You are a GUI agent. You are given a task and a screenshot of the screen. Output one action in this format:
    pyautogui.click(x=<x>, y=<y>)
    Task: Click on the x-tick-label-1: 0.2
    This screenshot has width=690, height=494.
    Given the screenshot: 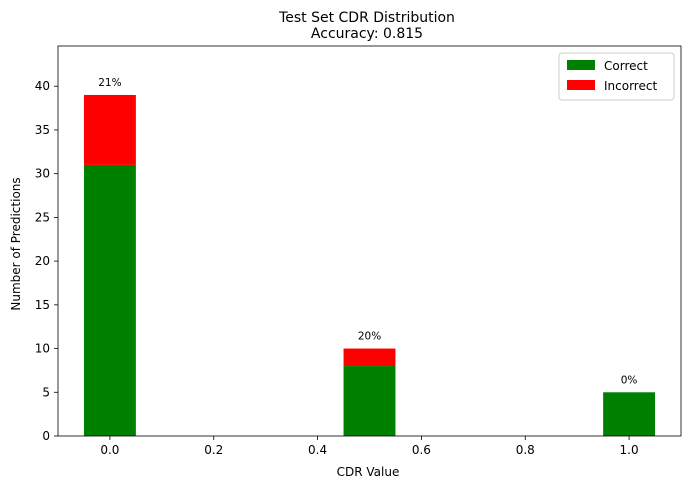 What is the action you would take?
    pyautogui.click(x=213, y=450)
    